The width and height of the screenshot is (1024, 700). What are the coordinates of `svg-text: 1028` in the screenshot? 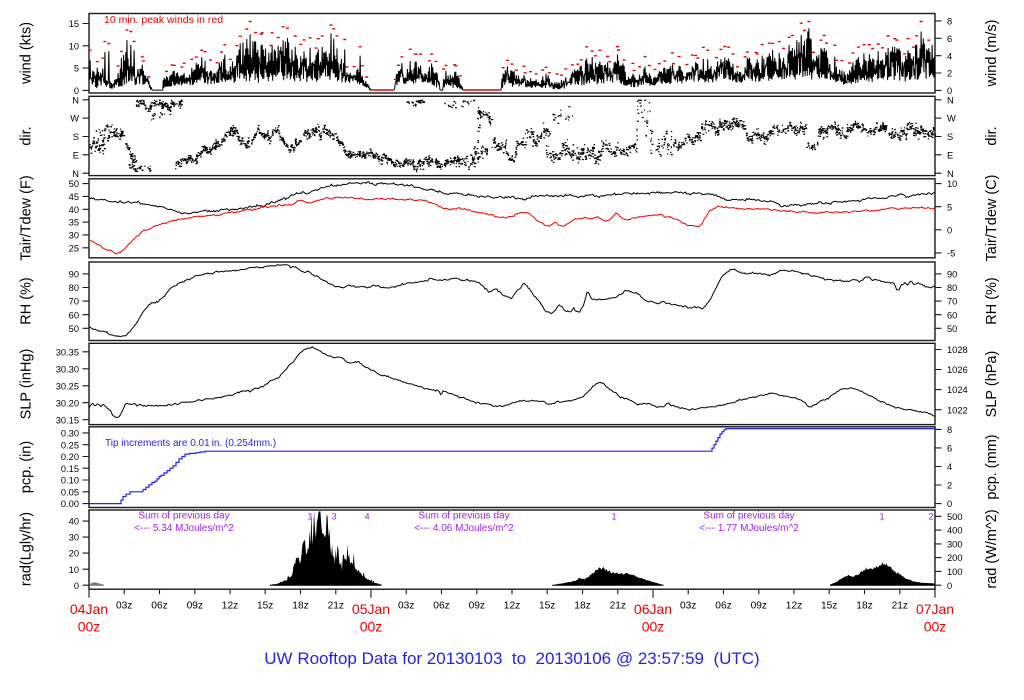 It's located at (957, 350).